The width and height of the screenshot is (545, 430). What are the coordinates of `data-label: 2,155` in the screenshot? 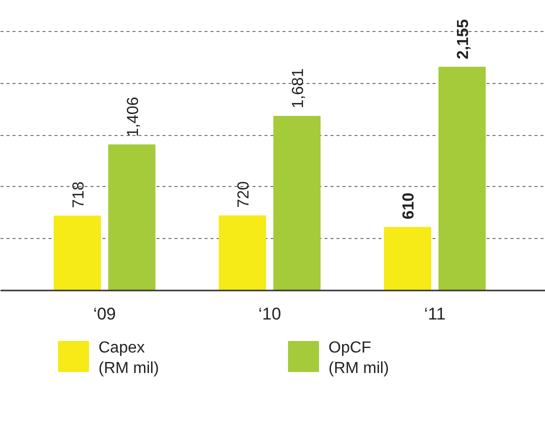 It's located at (463, 39).